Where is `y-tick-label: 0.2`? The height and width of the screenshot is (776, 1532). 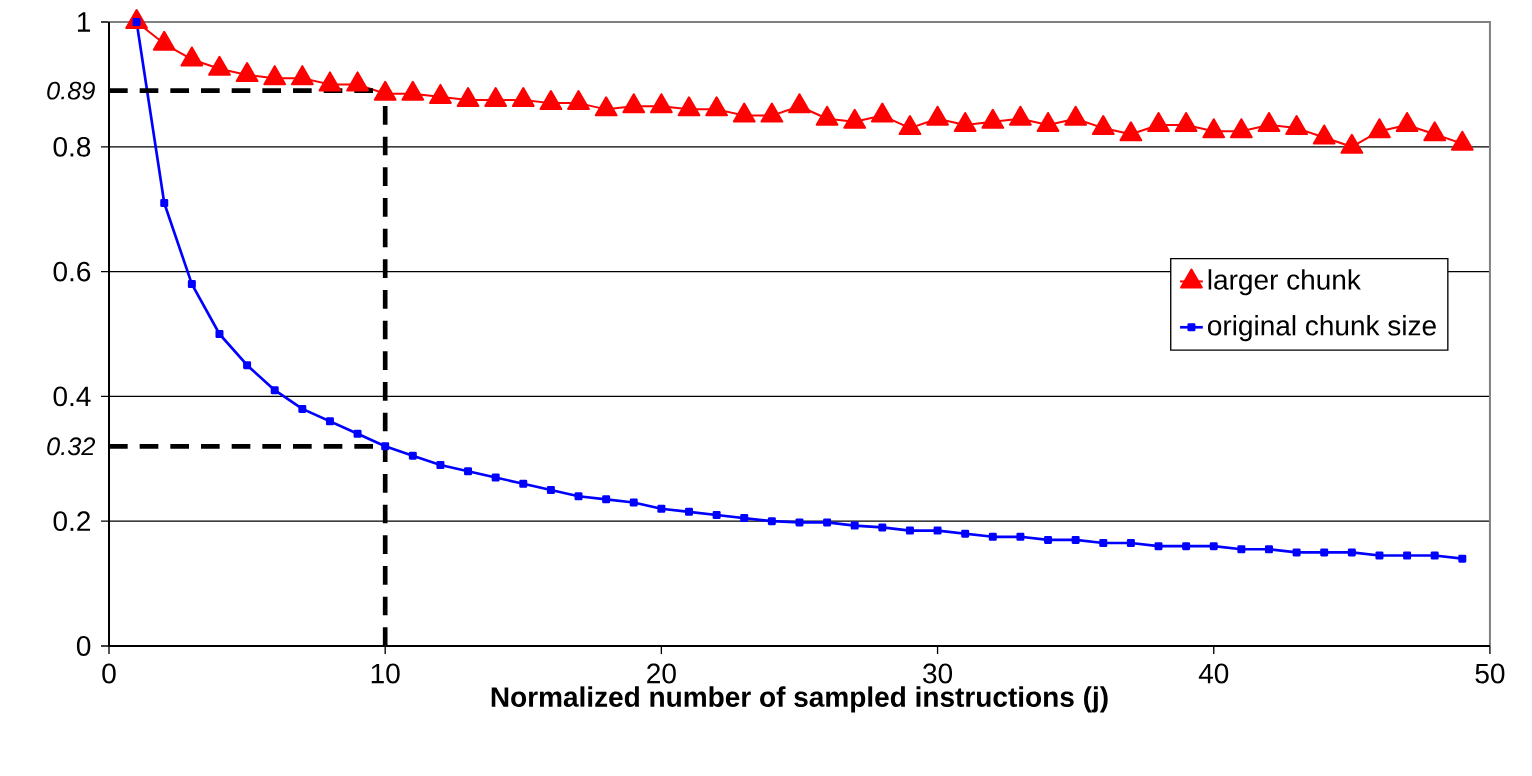
y-tick-label: 0.2 is located at coordinates (71, 521).